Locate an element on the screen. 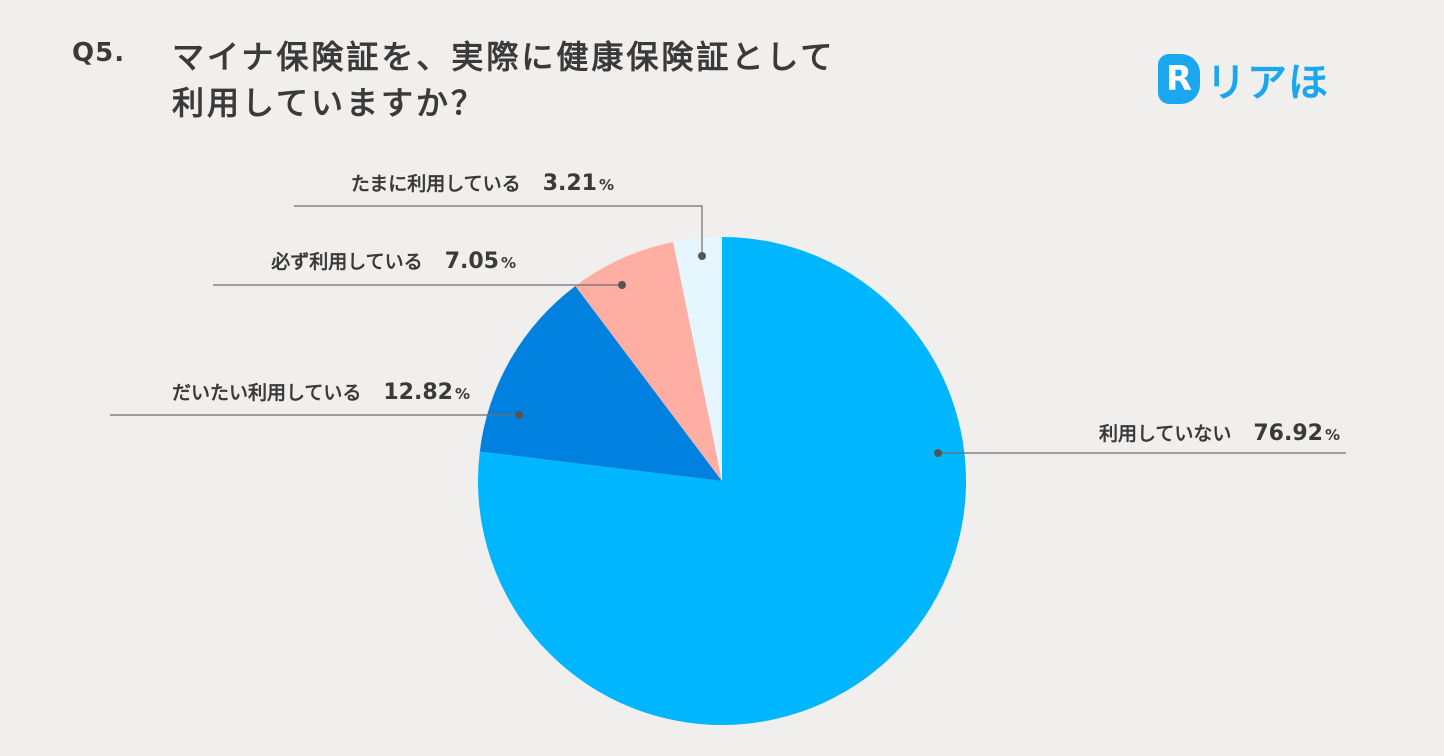 The height and width of the screenshot is (756, 1444). question-number: Q5. is located at coordinates (99, 53).